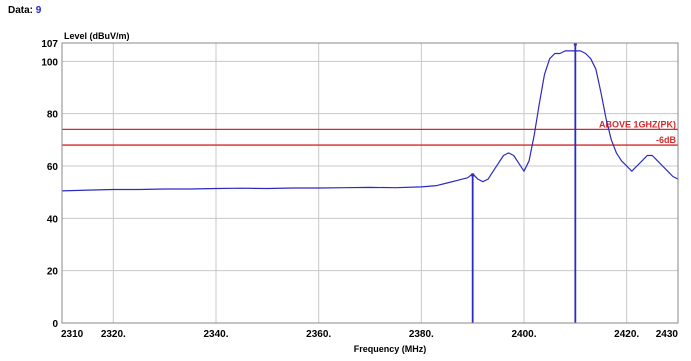 The height and width of the screenshot is (361, 691). Describe the element at coordinates (113, 334) in the screenshot. I see `x-tick-label: 2320.` at that location.